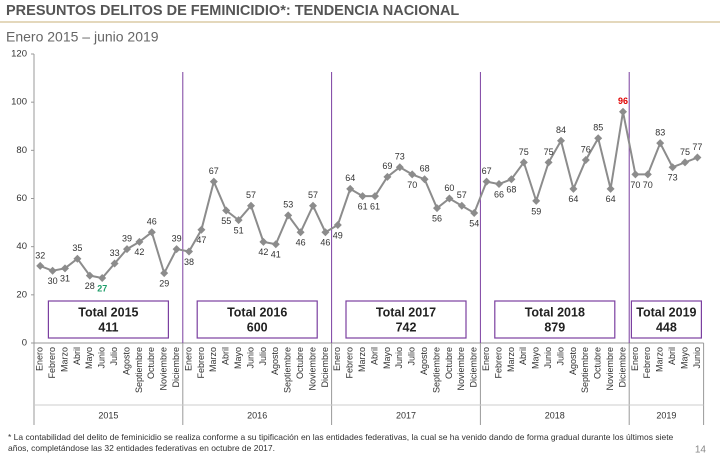 This screenshot has width=720, height=469. Describe the element at coordinates (276, 255) in the screenshot. I see `value-label: 41` at that location.